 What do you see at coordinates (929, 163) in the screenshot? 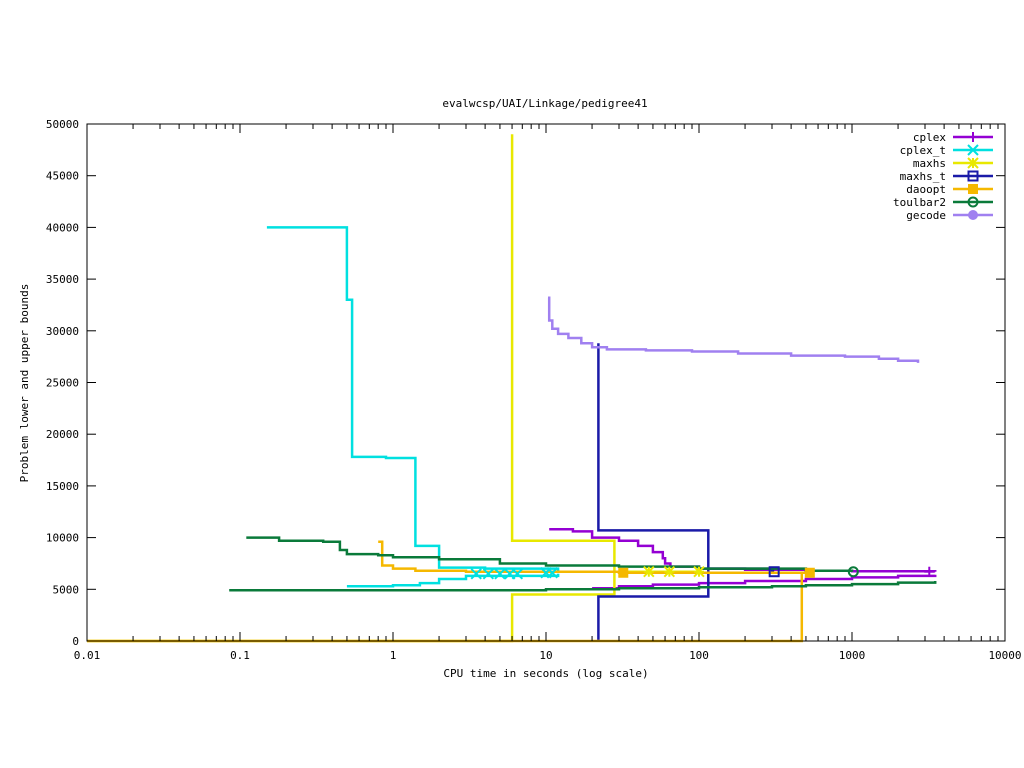
I see `legend-label: maxhs` at bounding box center [929, 163].